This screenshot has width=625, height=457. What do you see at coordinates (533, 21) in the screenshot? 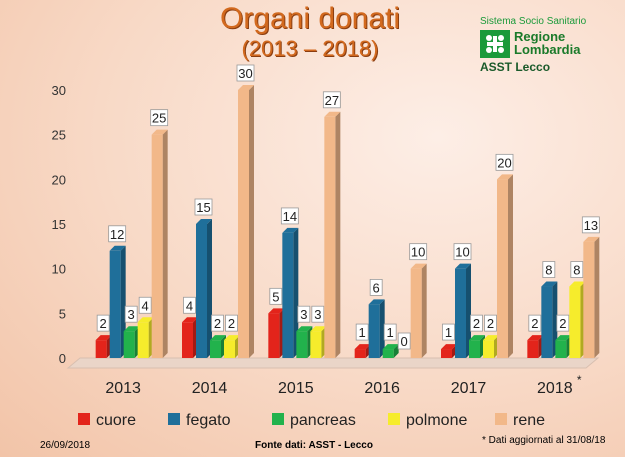
I see `logo-system-text: Sistema Socio Sanitario` at bounding box center [533, 21].